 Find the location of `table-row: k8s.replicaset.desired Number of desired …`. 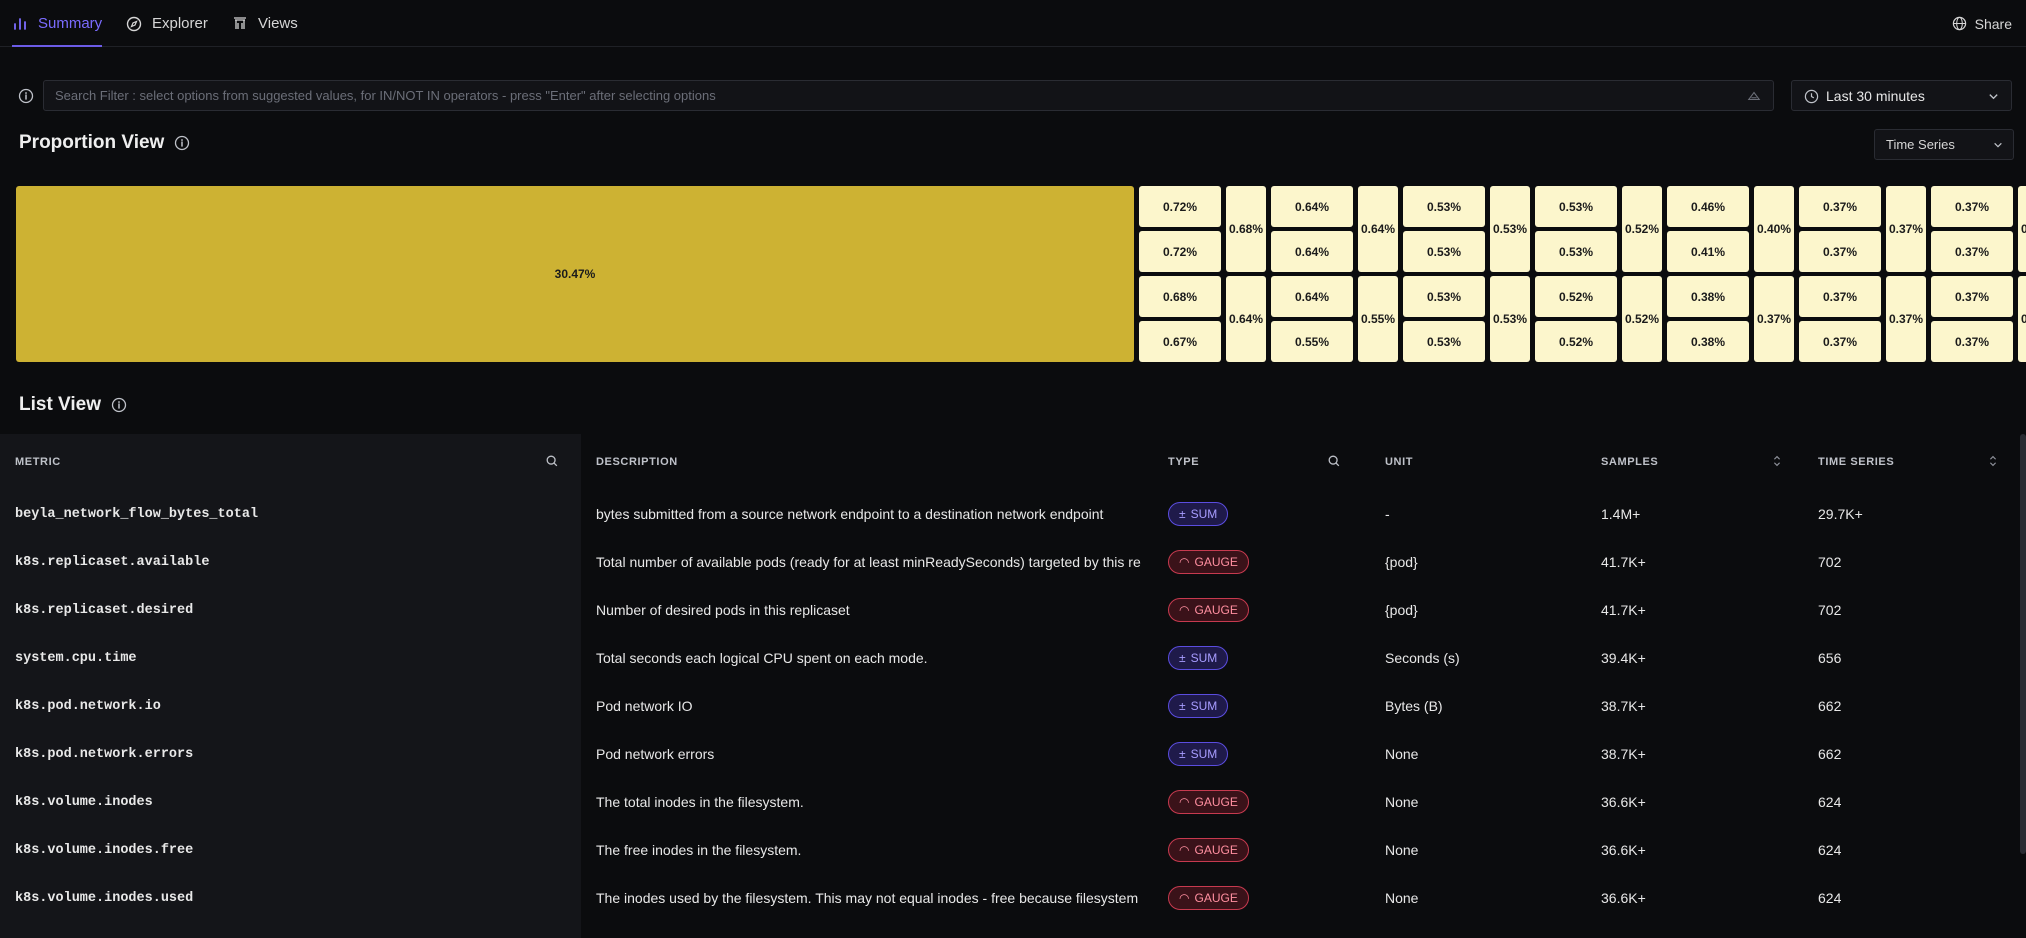

table-row: k8s.replicaset.desired Number of desired … is located at coordinates (1013, 610).